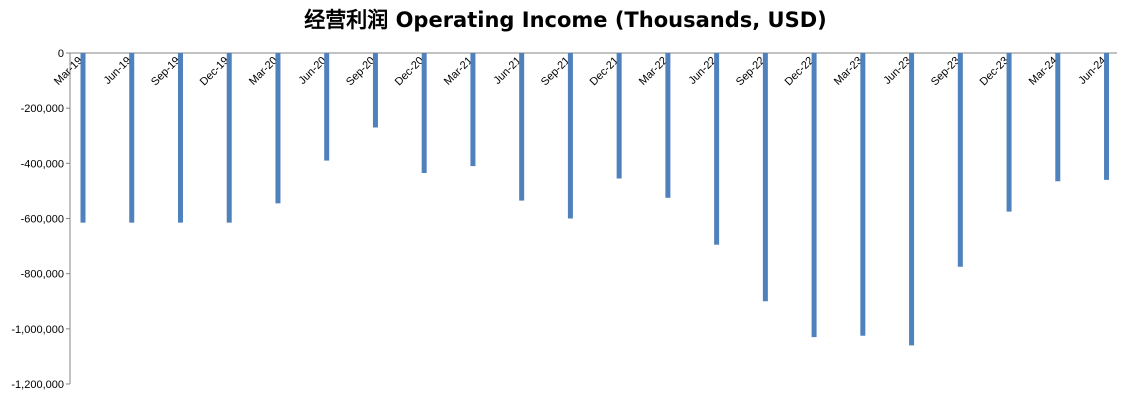  I want to click on x-tick-label: Jun-24, so click(1092, 71).